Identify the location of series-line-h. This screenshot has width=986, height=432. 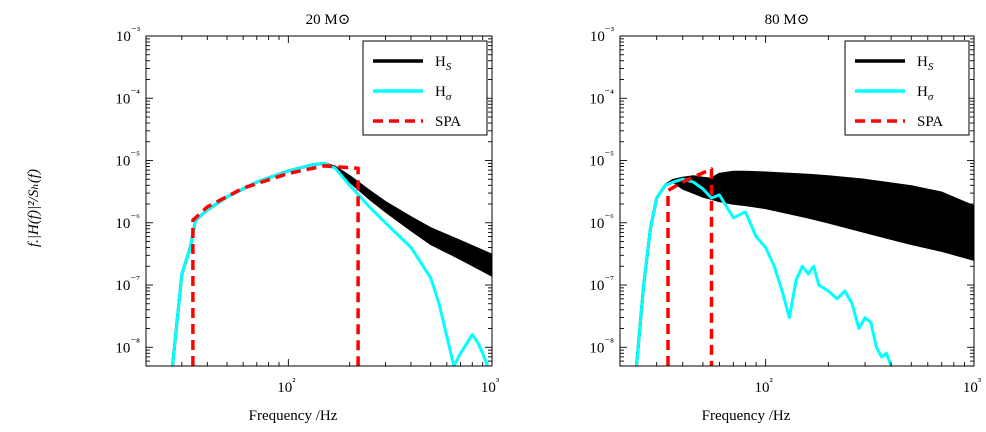
(764, 271).